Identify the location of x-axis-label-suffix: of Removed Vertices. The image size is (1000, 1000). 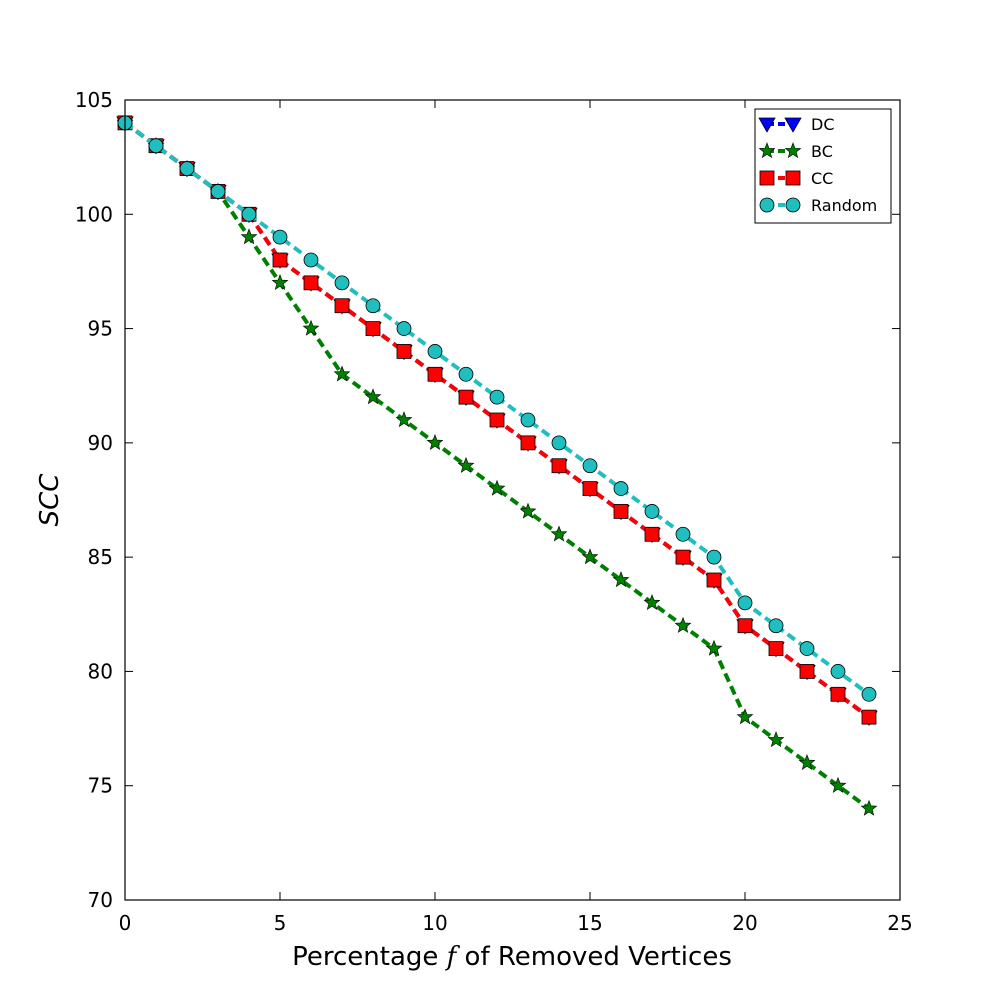
(598, 957).